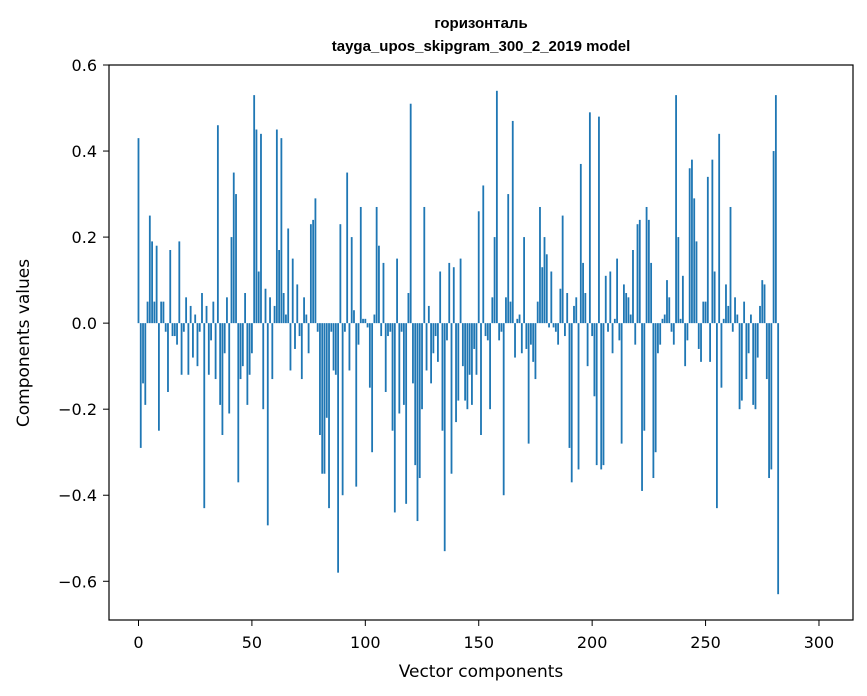  I want to click on chart-title-line2: tayga_upos_skipgram_300_2_2019 model, so click(481, 46).